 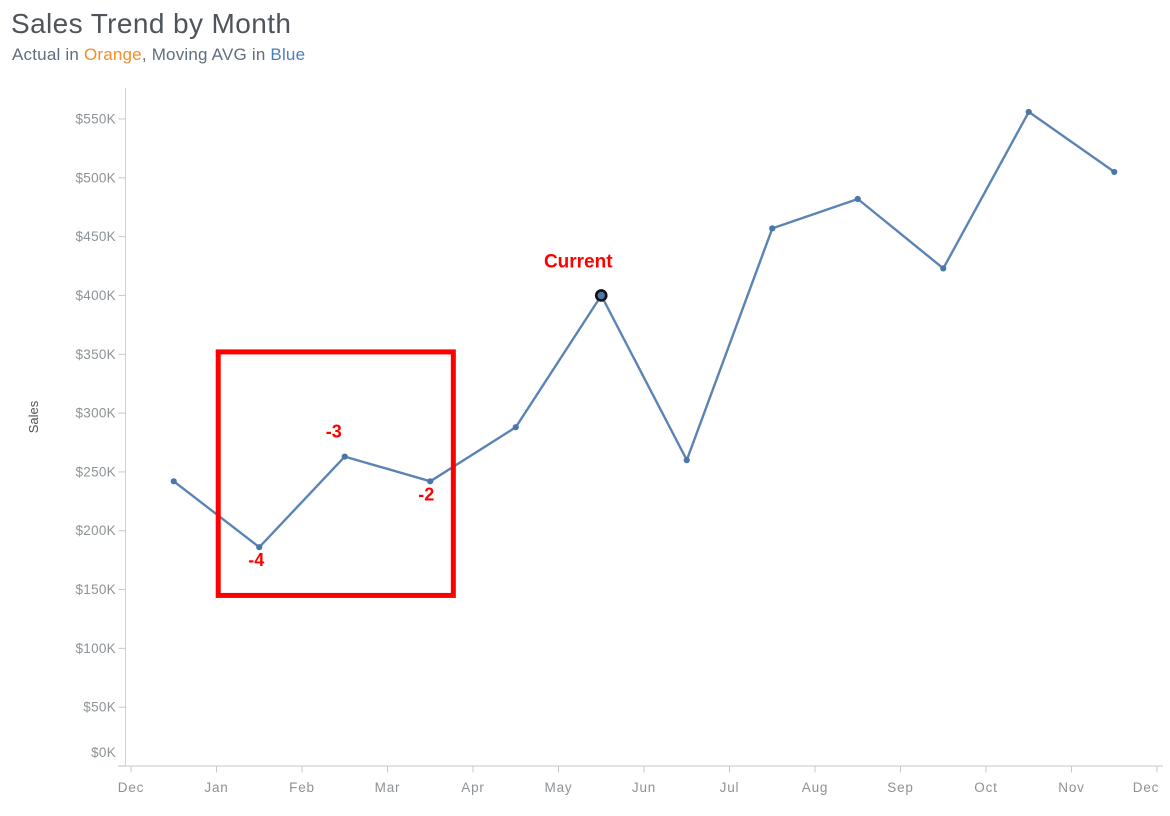 I want to click on data-point-aug, so click(x=857, y=199).